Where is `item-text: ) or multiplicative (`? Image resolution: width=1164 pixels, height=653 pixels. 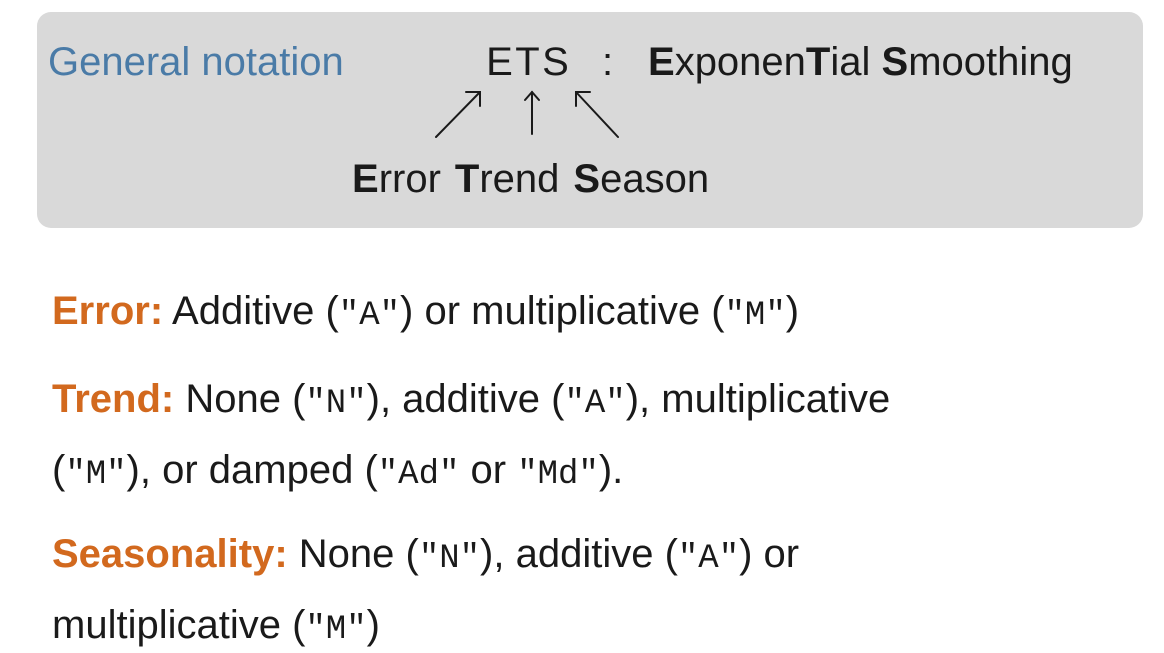
item-text: ) or multiplicative ( is located at coordinates (562, 311).